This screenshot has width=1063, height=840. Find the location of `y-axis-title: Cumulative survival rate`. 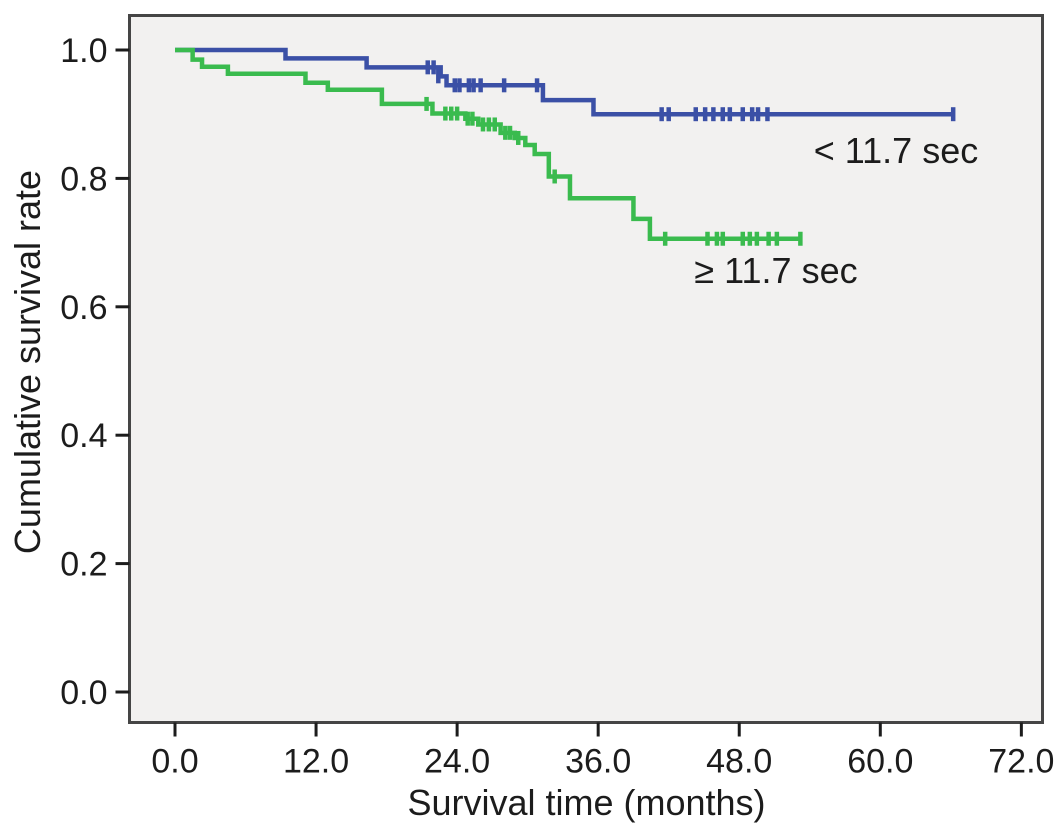

y-axis-title: Cumulative survival rate is located at coordinates (27, 362).